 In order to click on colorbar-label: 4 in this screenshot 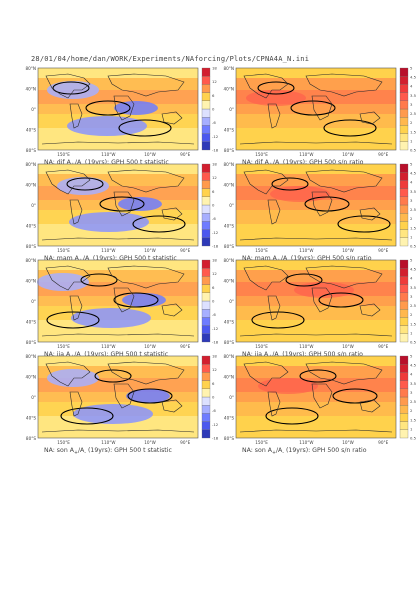, I will do `click(411, 278)`.